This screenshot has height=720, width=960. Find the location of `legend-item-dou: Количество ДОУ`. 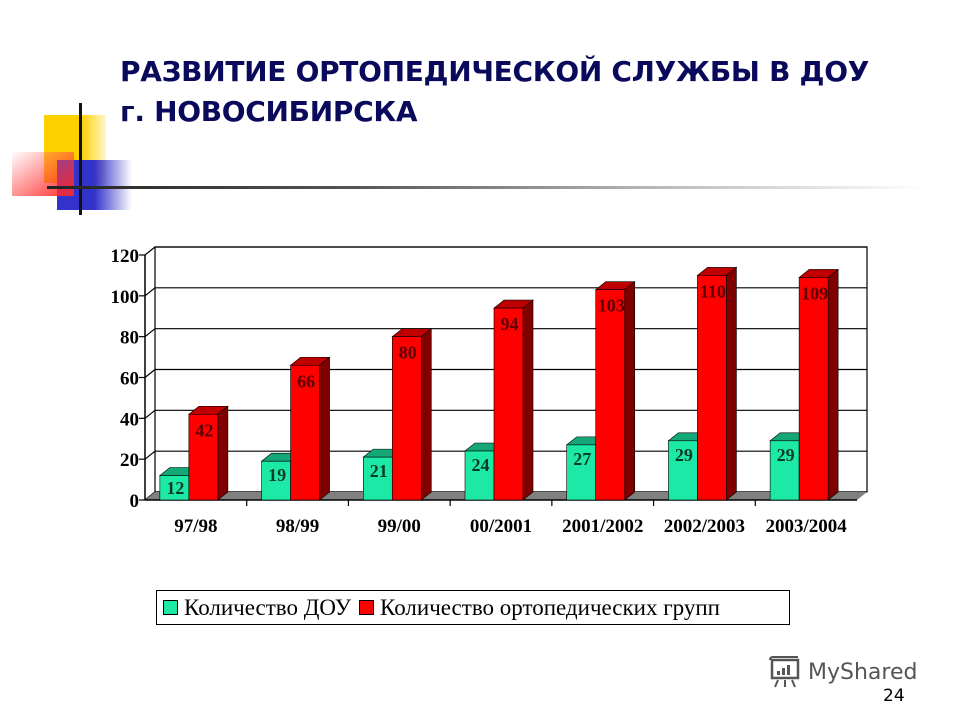

legend-item-dou: Количество ДОУ is located at coordinates (257, 608).